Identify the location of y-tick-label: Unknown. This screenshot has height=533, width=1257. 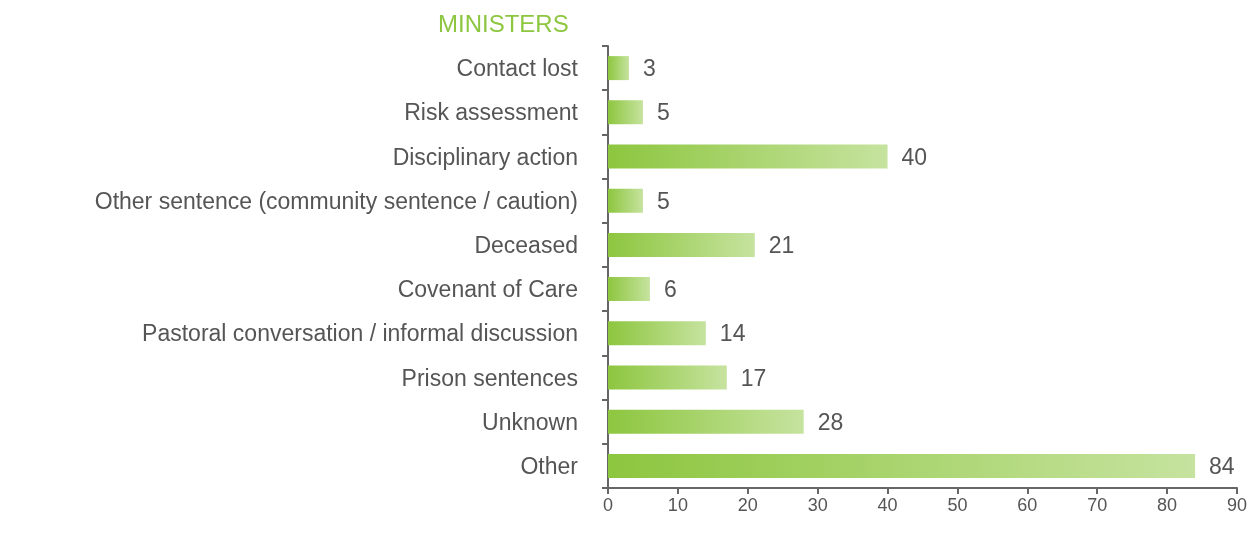
(530, 421).